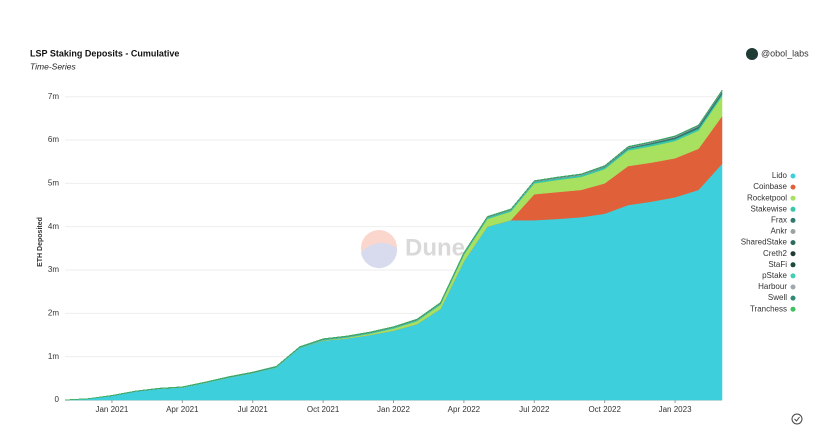 The height and width of the screenshot is (430, 829). What do you see at coordinates (53, 226) in the screenshot?
I see `y-tick-label: 4m` at bounding box center [53, 226].